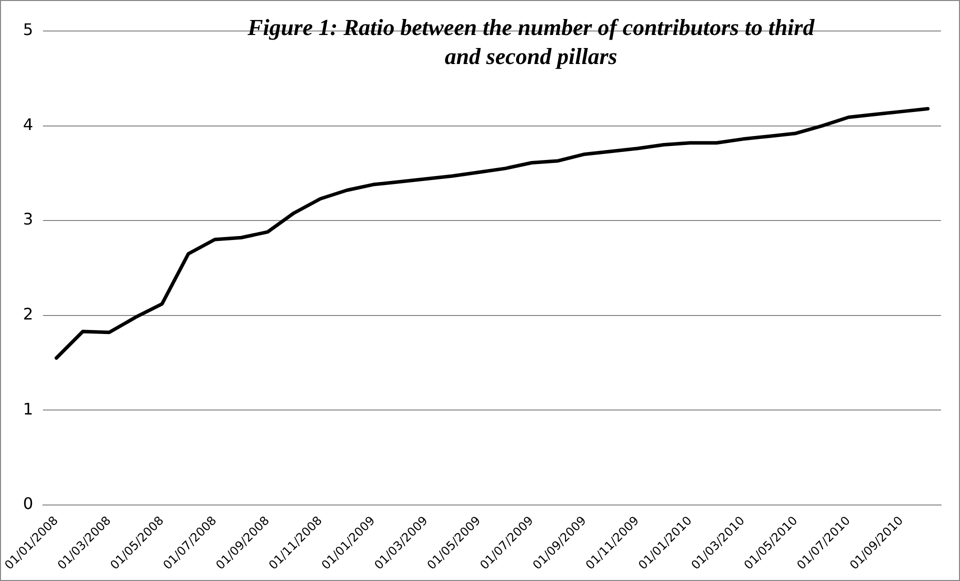 This screenshot has width=960, height=581. I want to click on y-tick-label: 2, so click(28, 314).